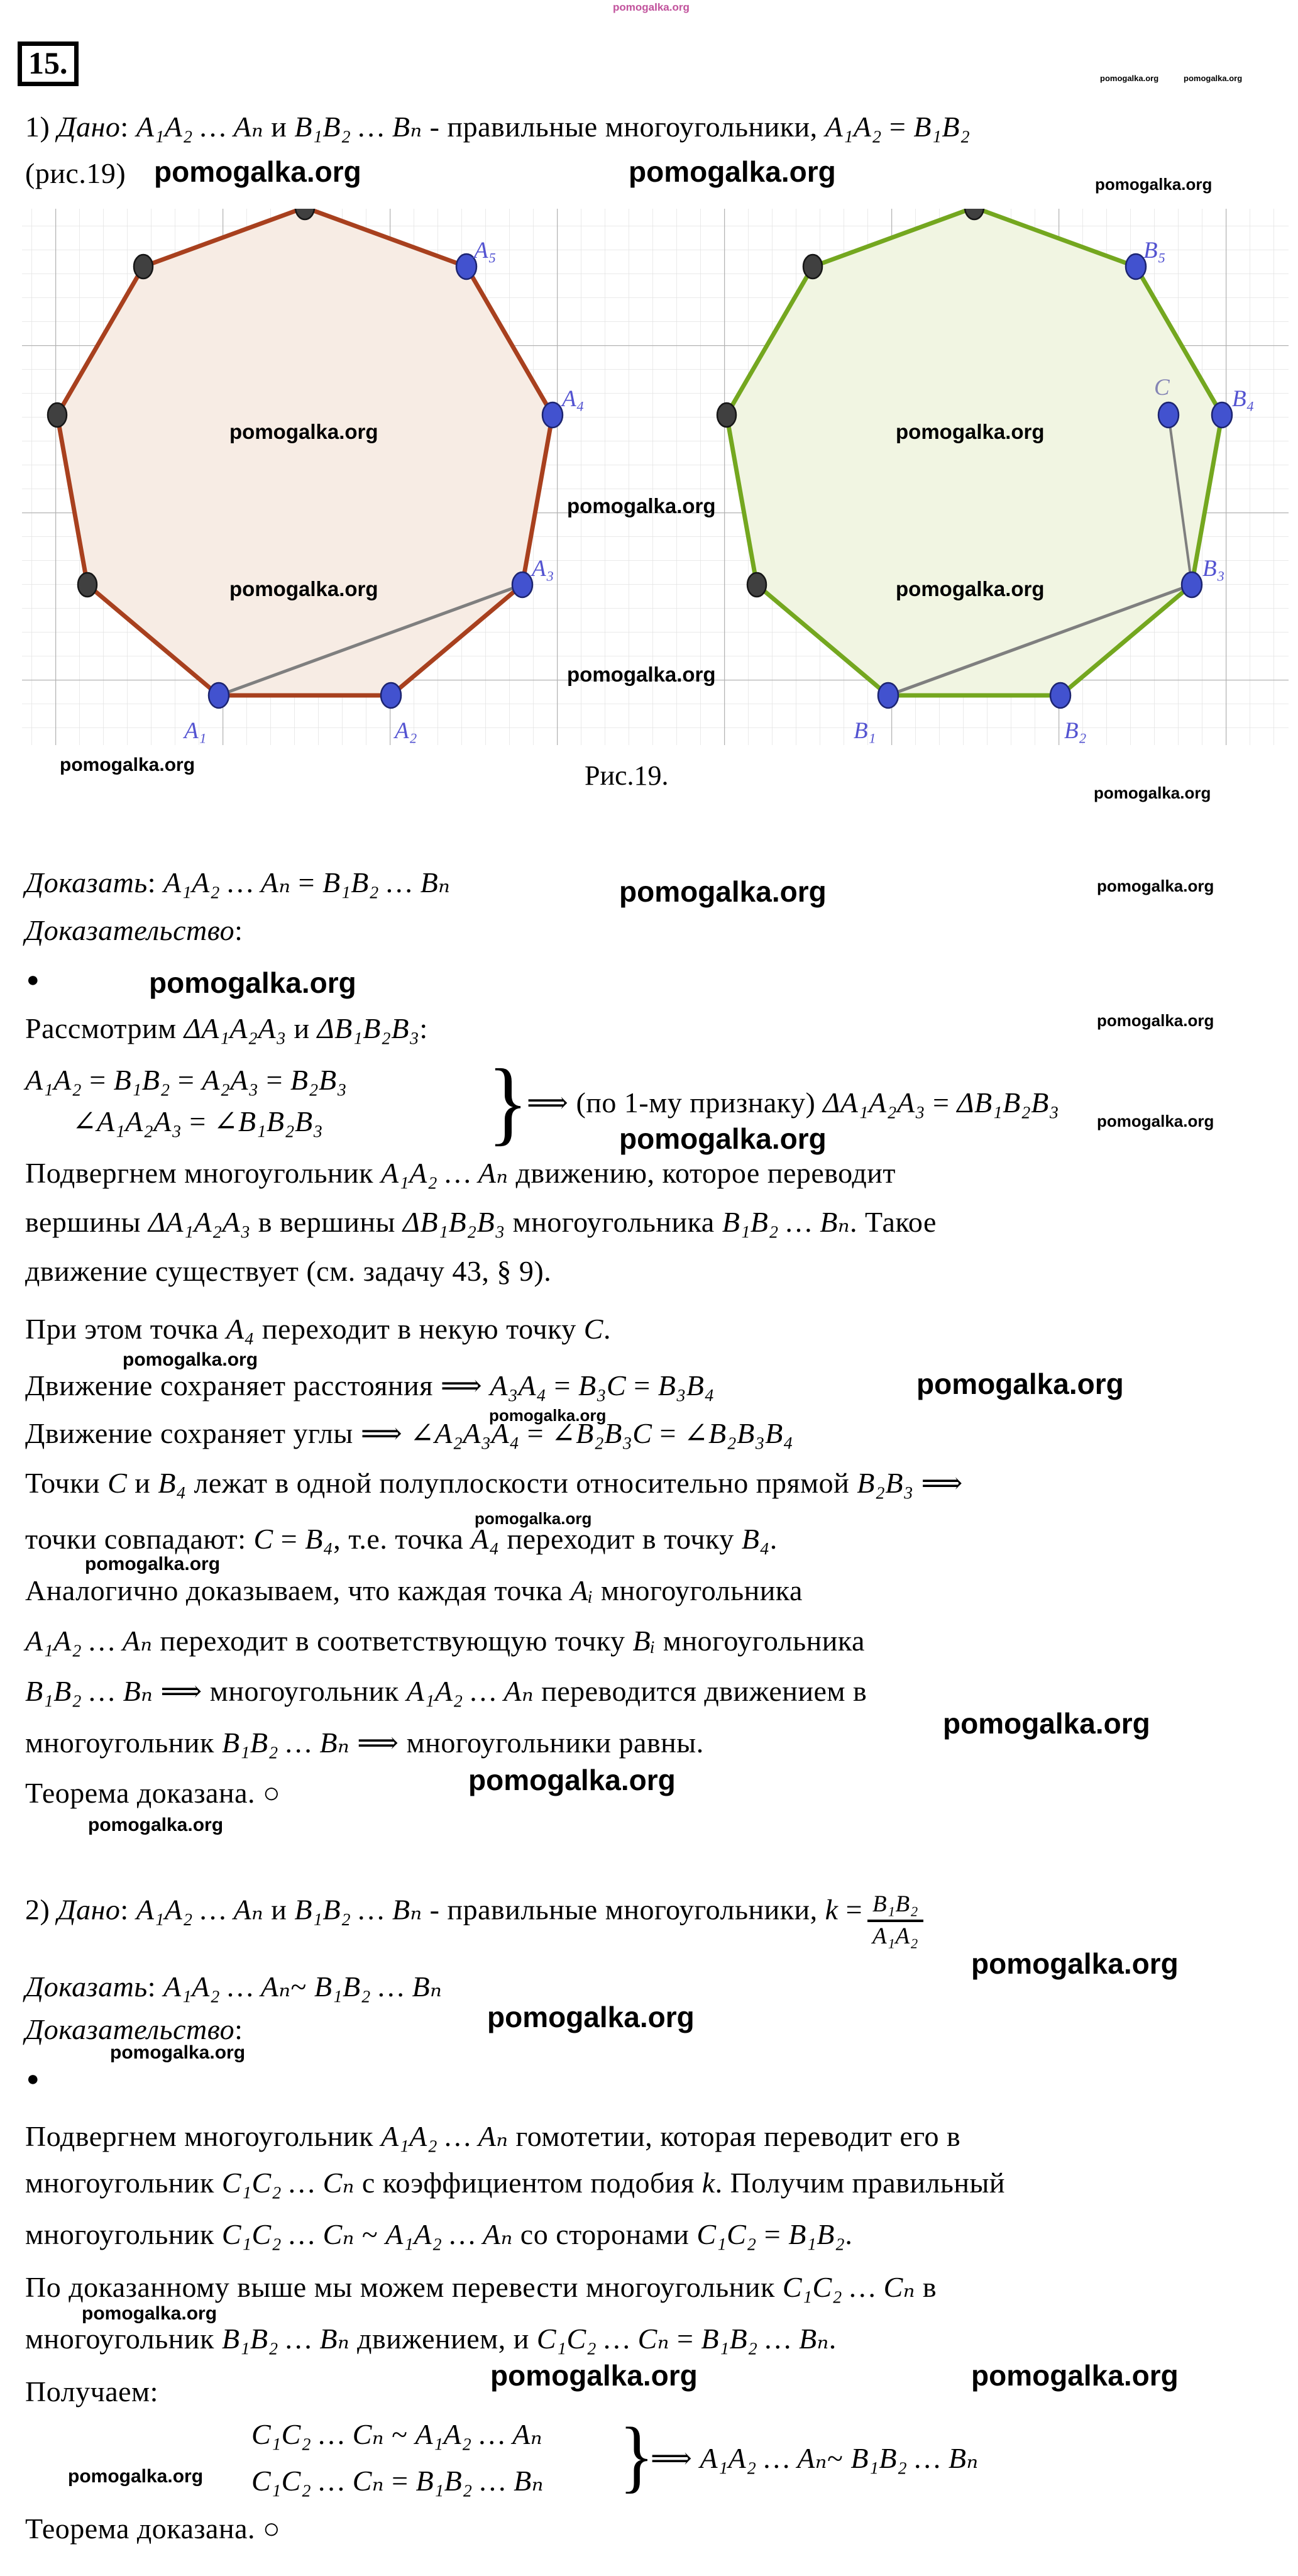 This screenshot has height=2576, width=1298. I want to click on segment-a1-a3, so click(370, 640).